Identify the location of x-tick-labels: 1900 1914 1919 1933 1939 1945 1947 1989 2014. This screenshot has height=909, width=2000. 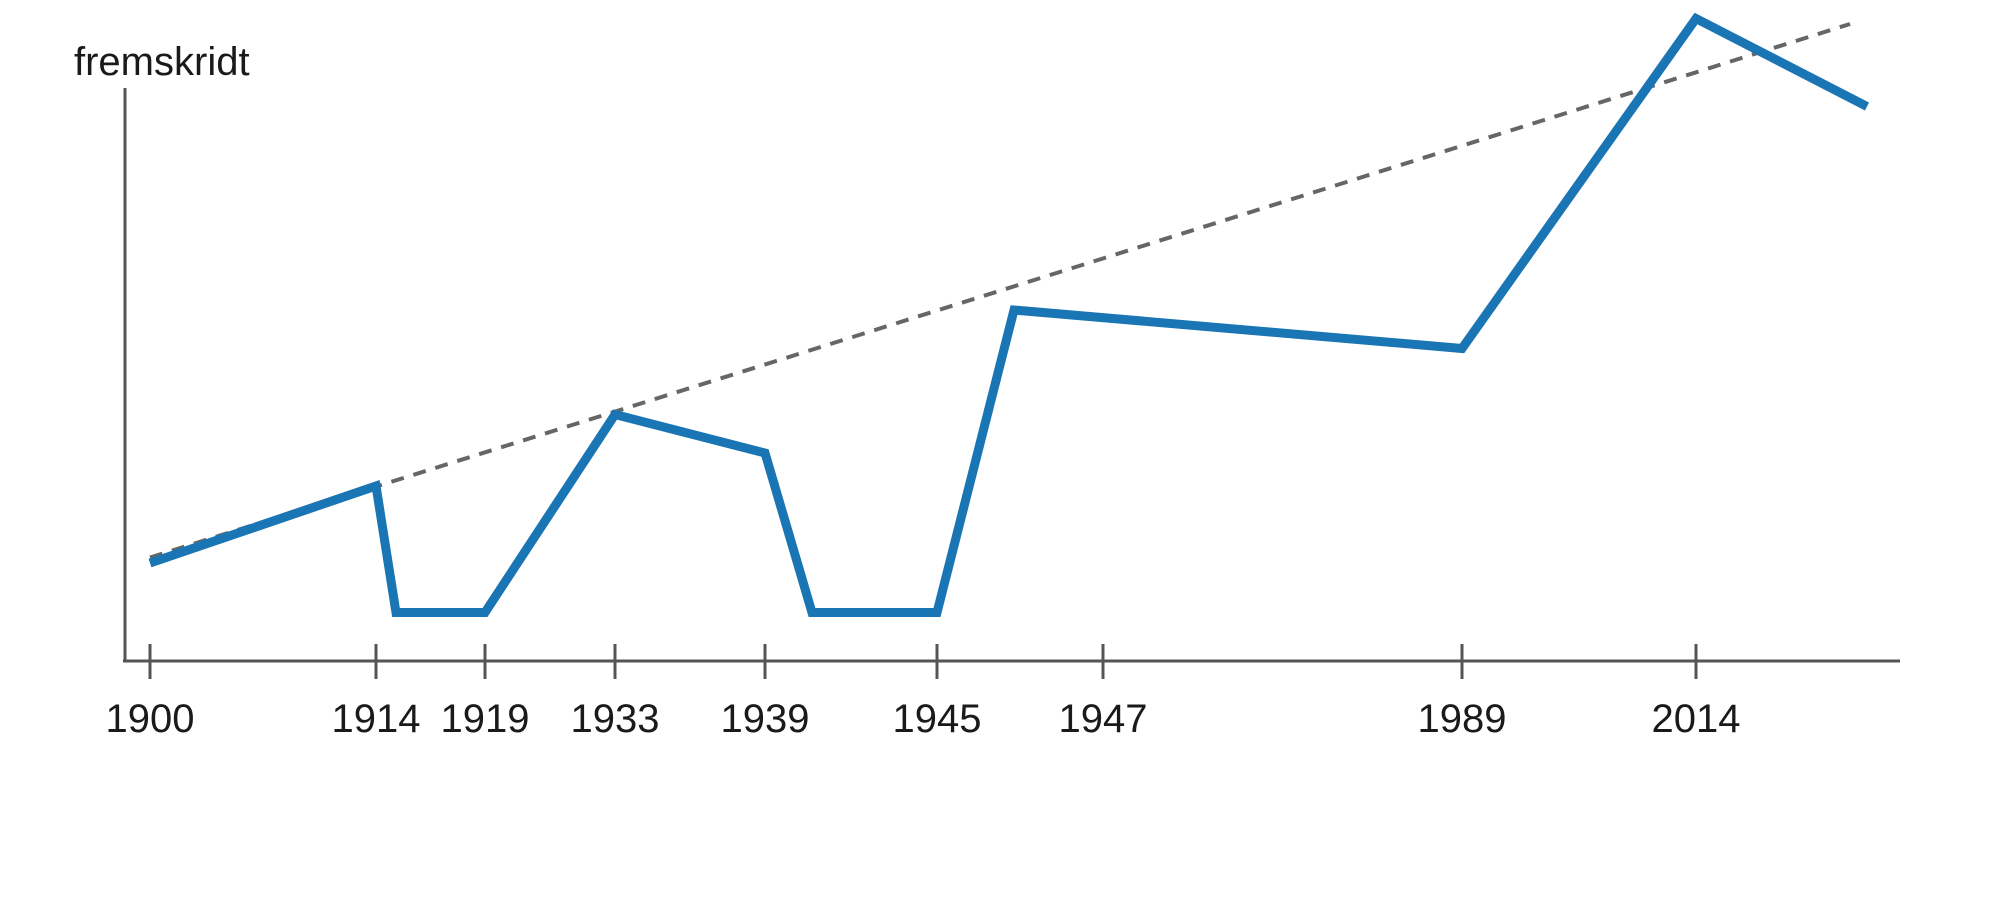
(923, 719).